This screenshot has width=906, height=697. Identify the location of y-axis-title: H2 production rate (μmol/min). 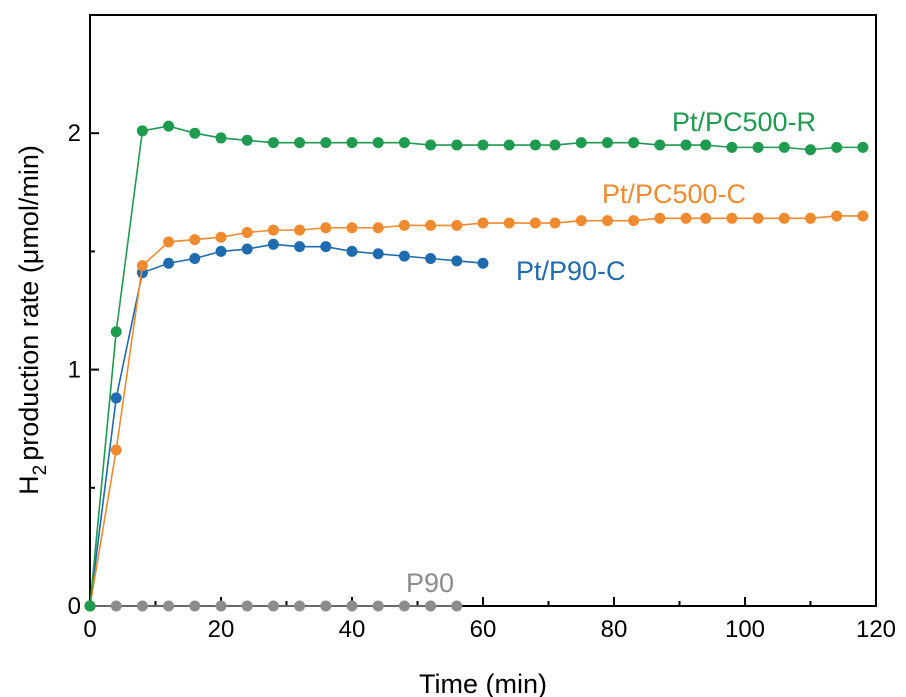
(32, 320).